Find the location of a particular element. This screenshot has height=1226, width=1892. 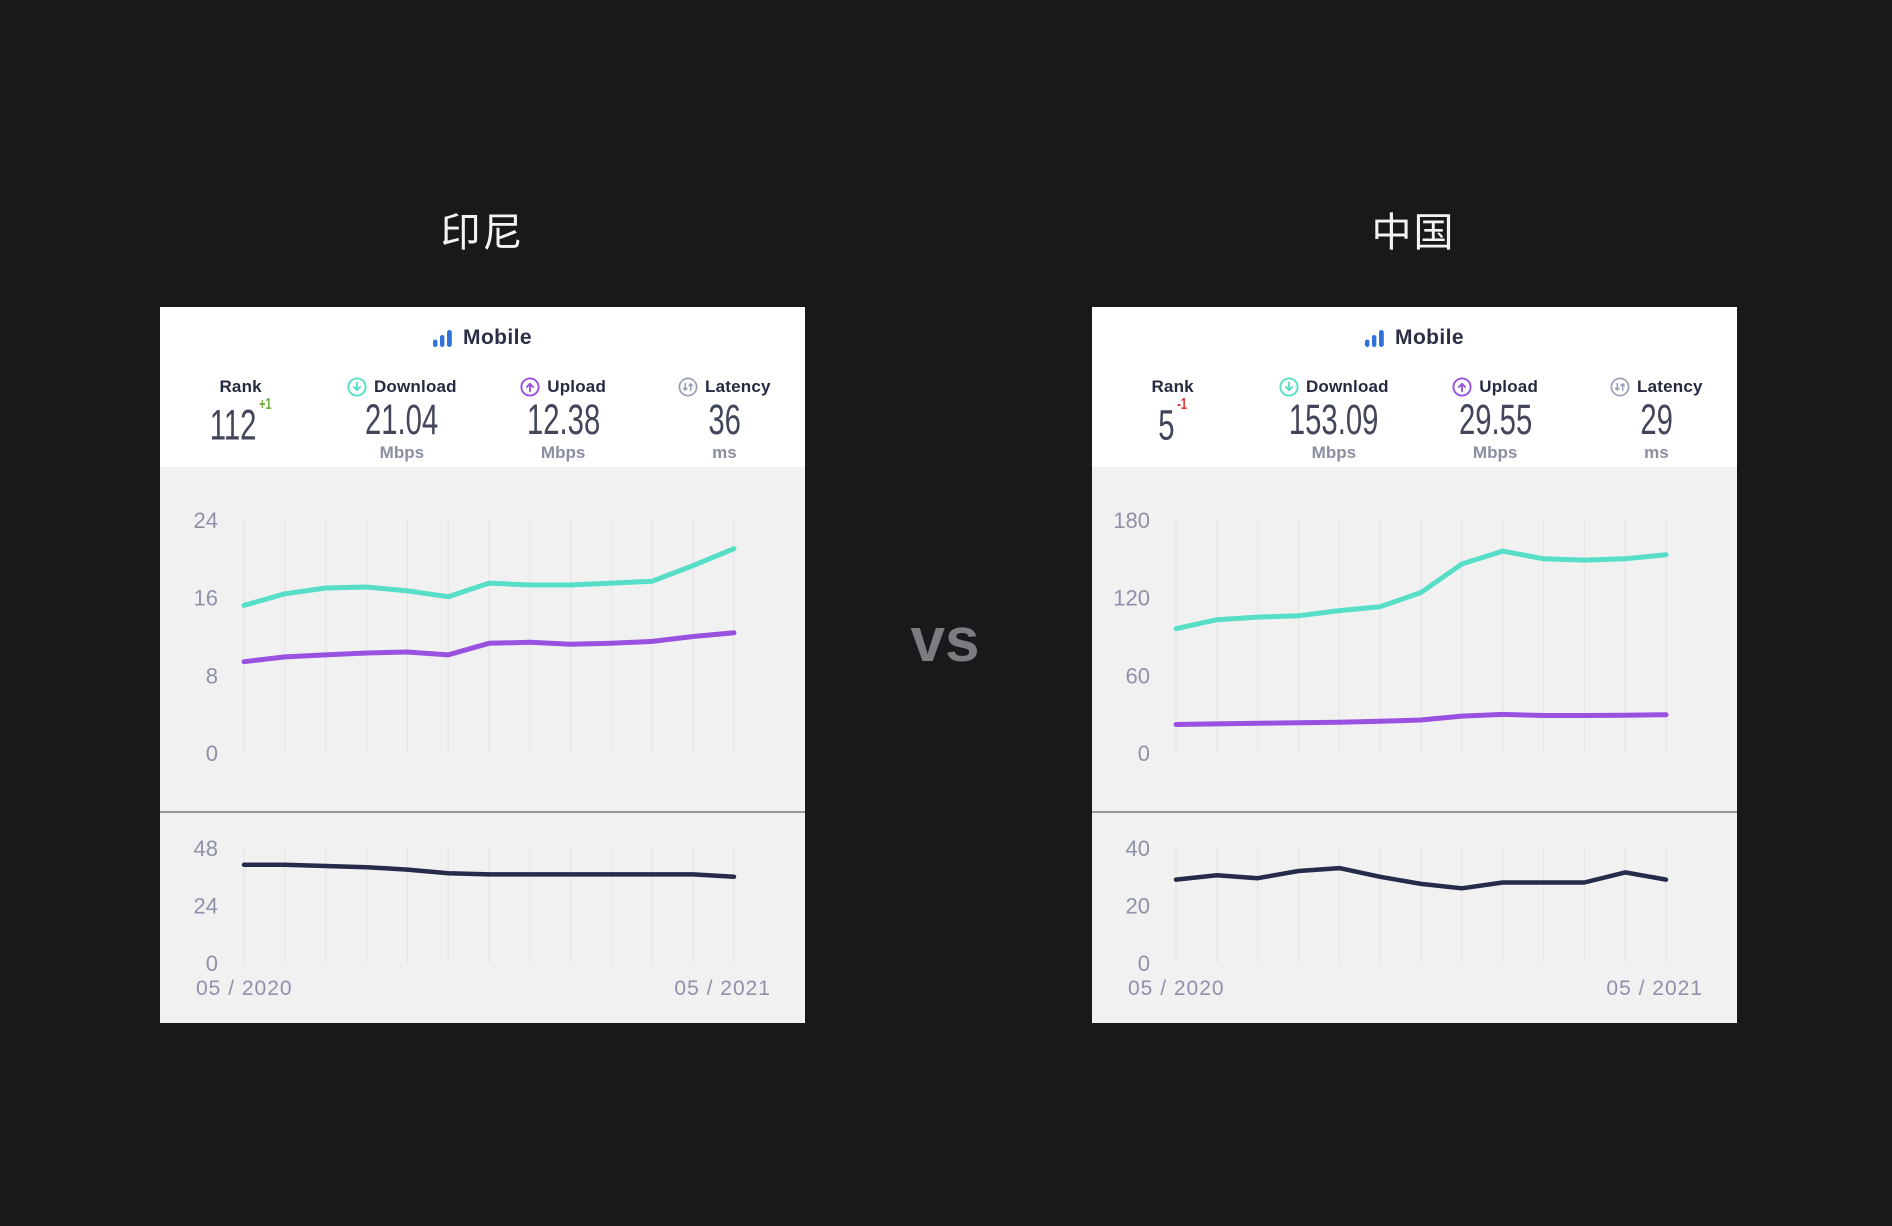

stats-row: Rank 5 -1 Download 153.09 Mbps is located at coordinates (1414, 419).